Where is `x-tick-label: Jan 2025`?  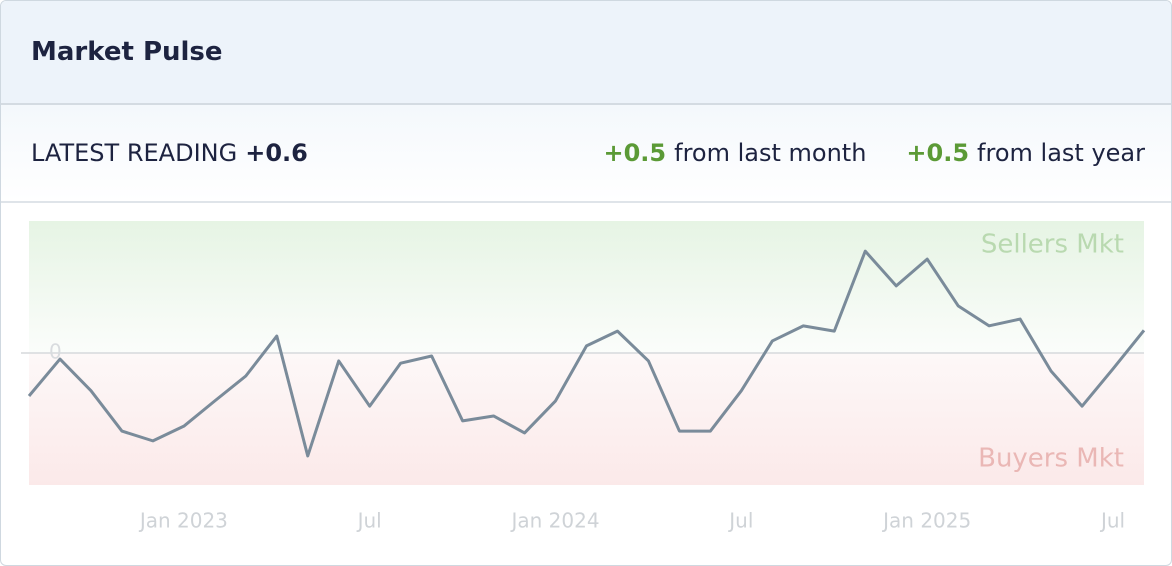
x-tick-label: Jan 2025 is located at coordinates (926, 521).